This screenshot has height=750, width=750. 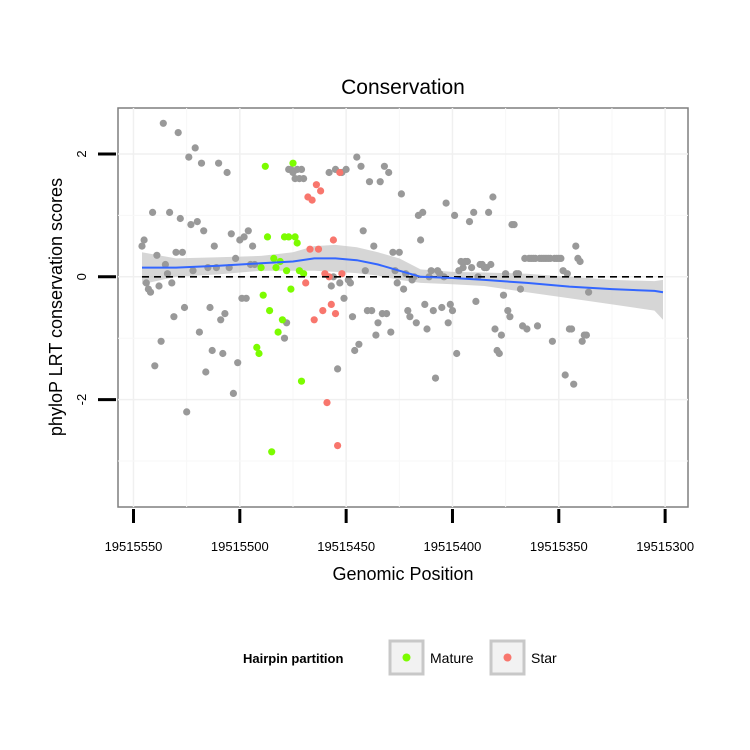 I want to click on x-tick-label: 19515400, so click(x=453, y=546).